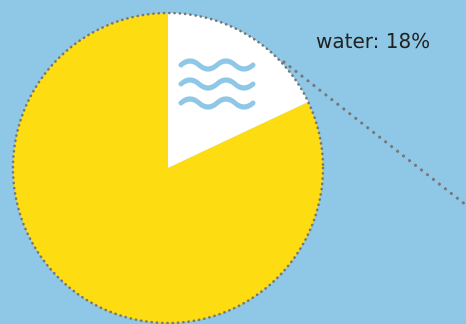 This screenshot has height=324, width=466. I want to click on pie-slice-water, so click(238, 90).